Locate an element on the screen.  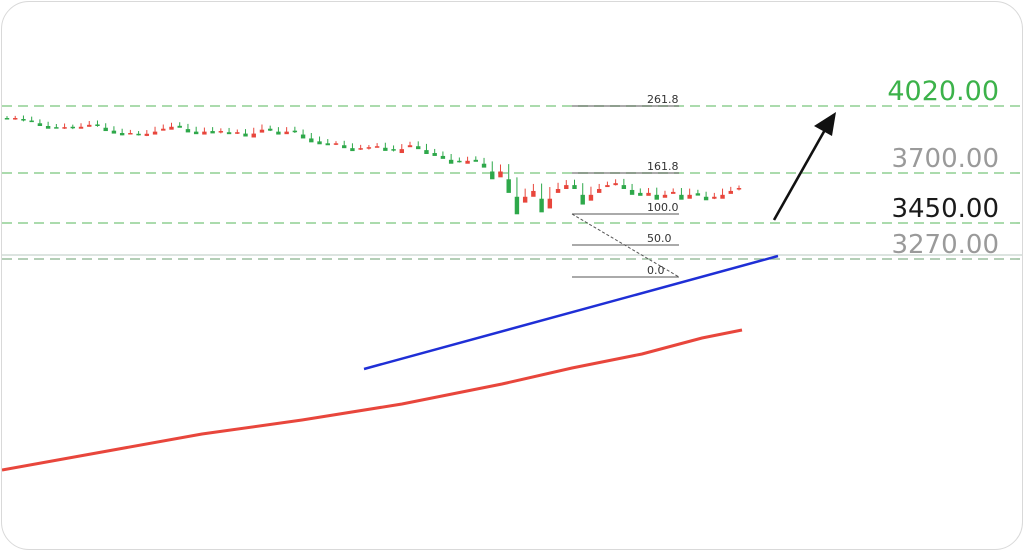
fib-level-label: 0.0 is located at coordinates (656, 270).